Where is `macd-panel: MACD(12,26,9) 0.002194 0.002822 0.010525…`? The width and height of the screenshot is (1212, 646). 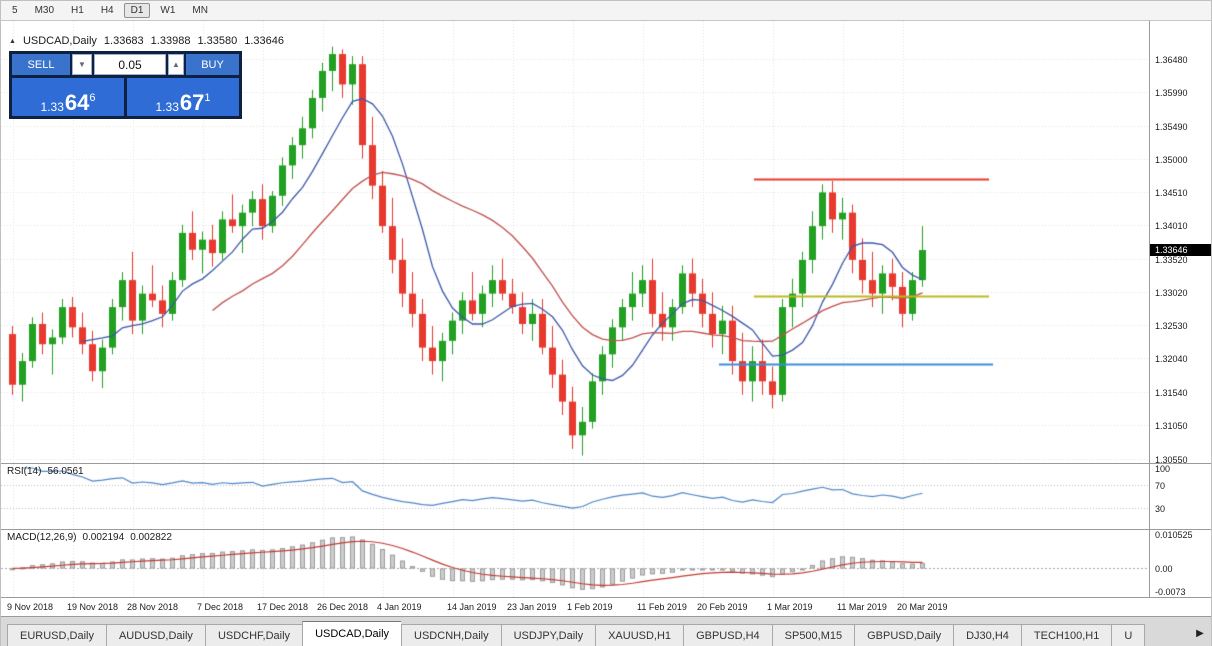
macd-panel: MACD(12,26,9) 0.002194 0.002822 0.010525… is located at coordinates (606, 564).